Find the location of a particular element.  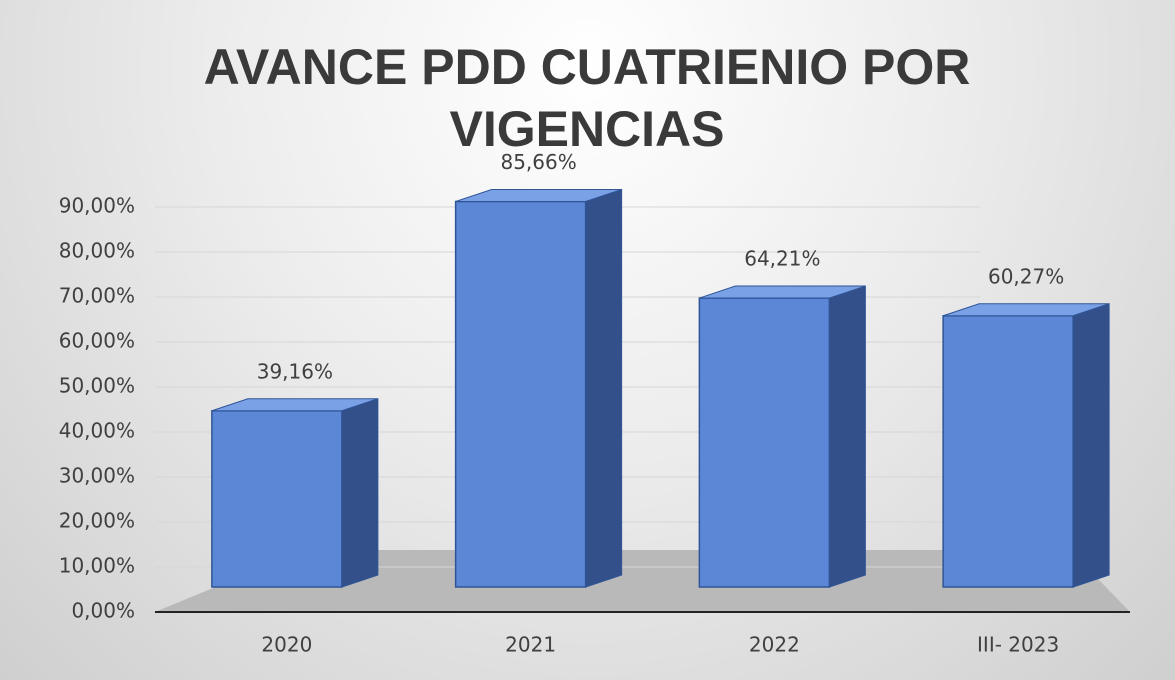

floor is located at coordinates (642, 581).